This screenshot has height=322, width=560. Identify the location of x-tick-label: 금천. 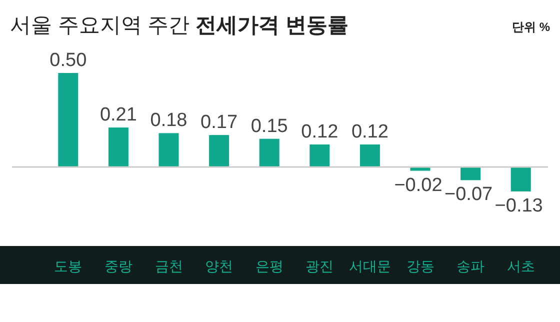
(168, 266).